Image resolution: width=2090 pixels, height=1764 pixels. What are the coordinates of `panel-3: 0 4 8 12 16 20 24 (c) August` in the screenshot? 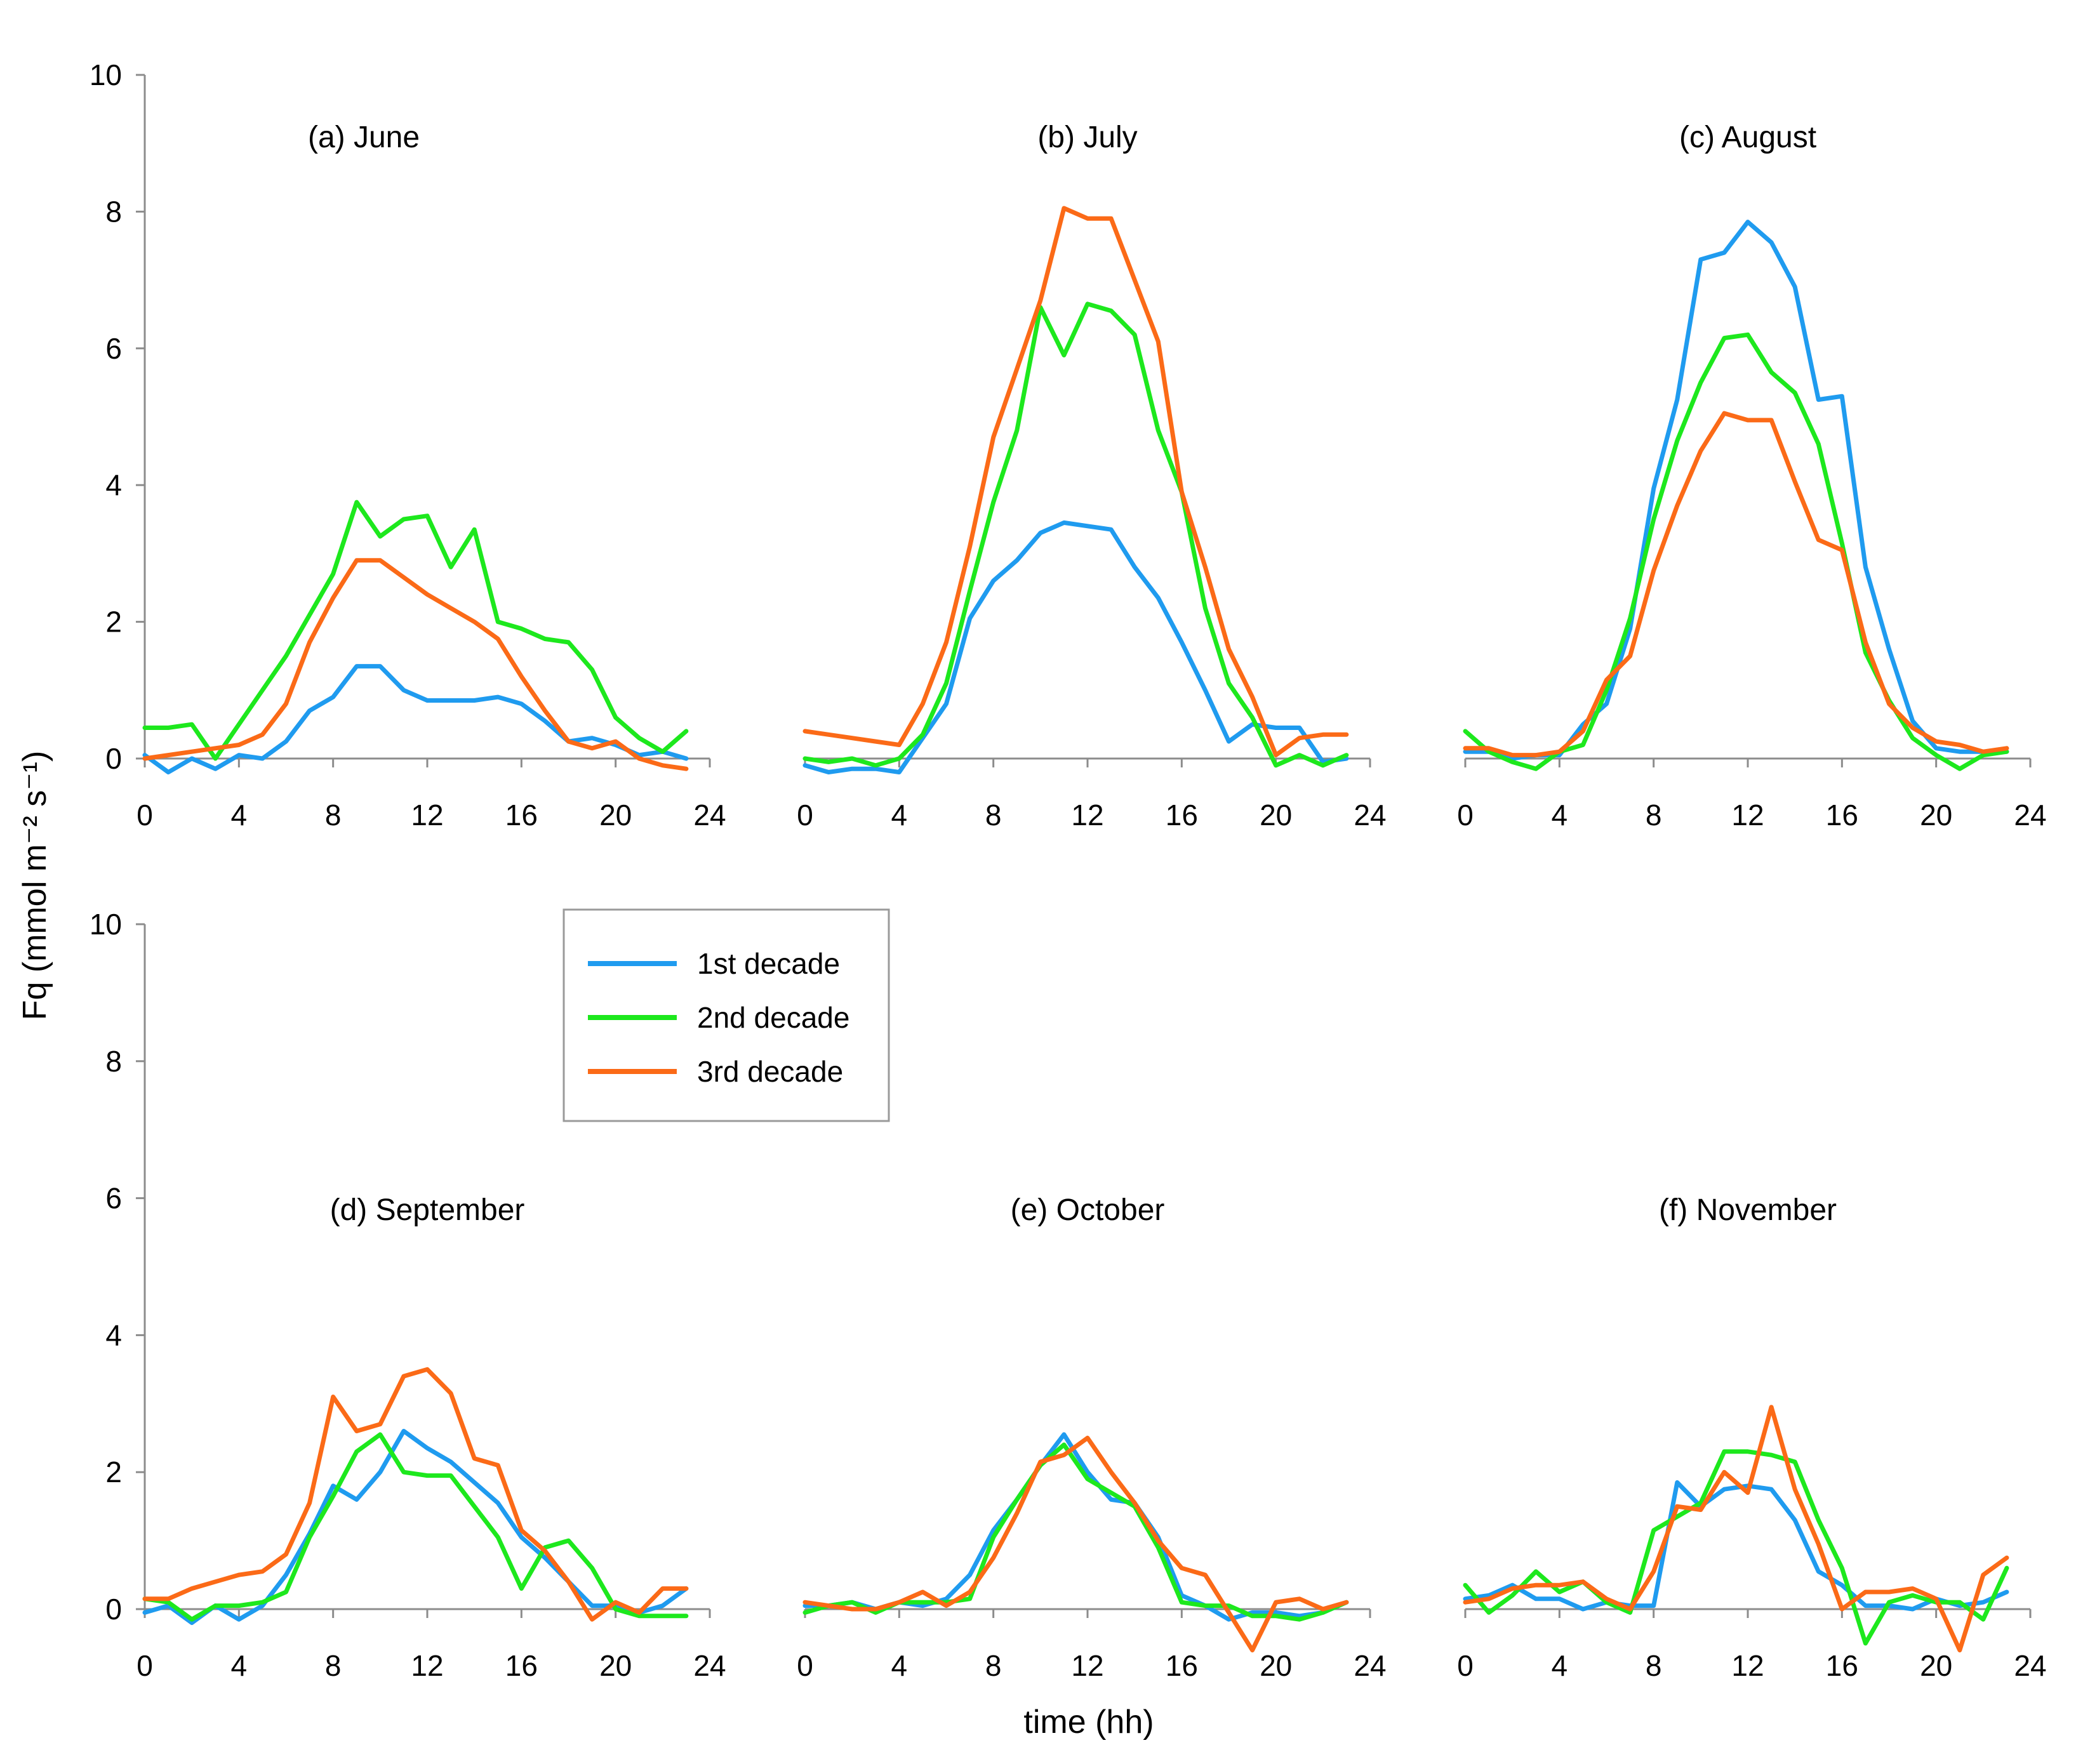 It's located at (1752, 476).